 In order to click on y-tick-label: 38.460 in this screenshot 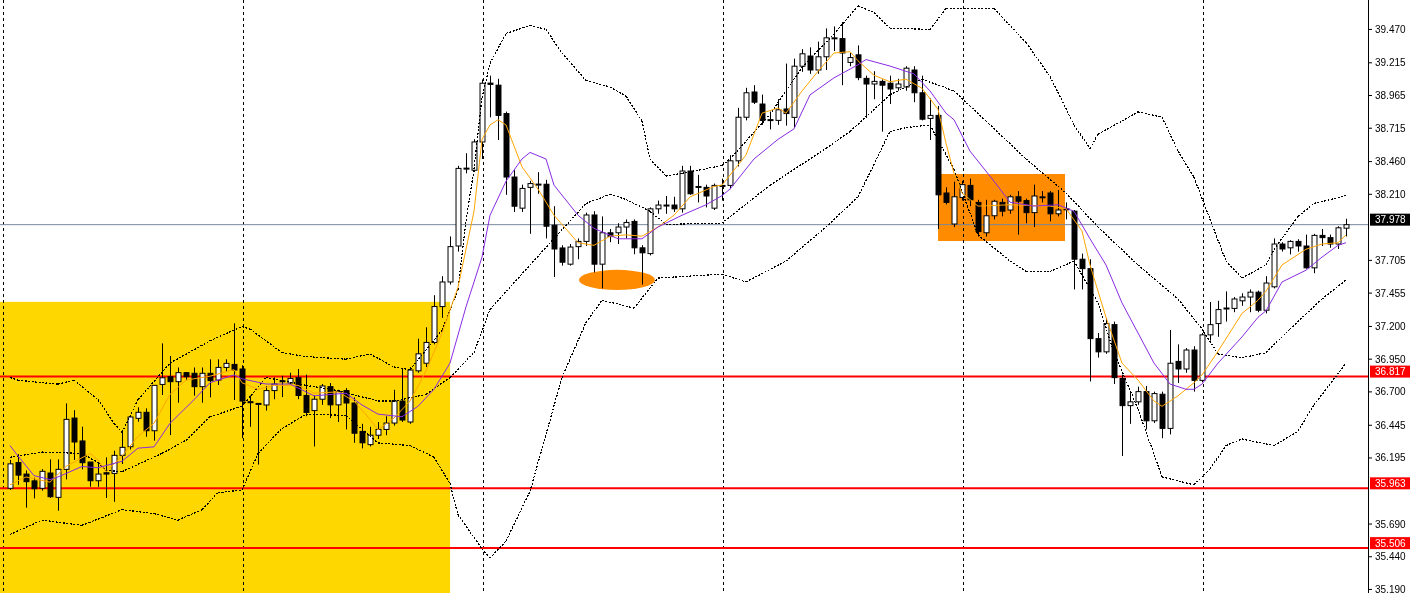, I will do `click(1391, 162)`.